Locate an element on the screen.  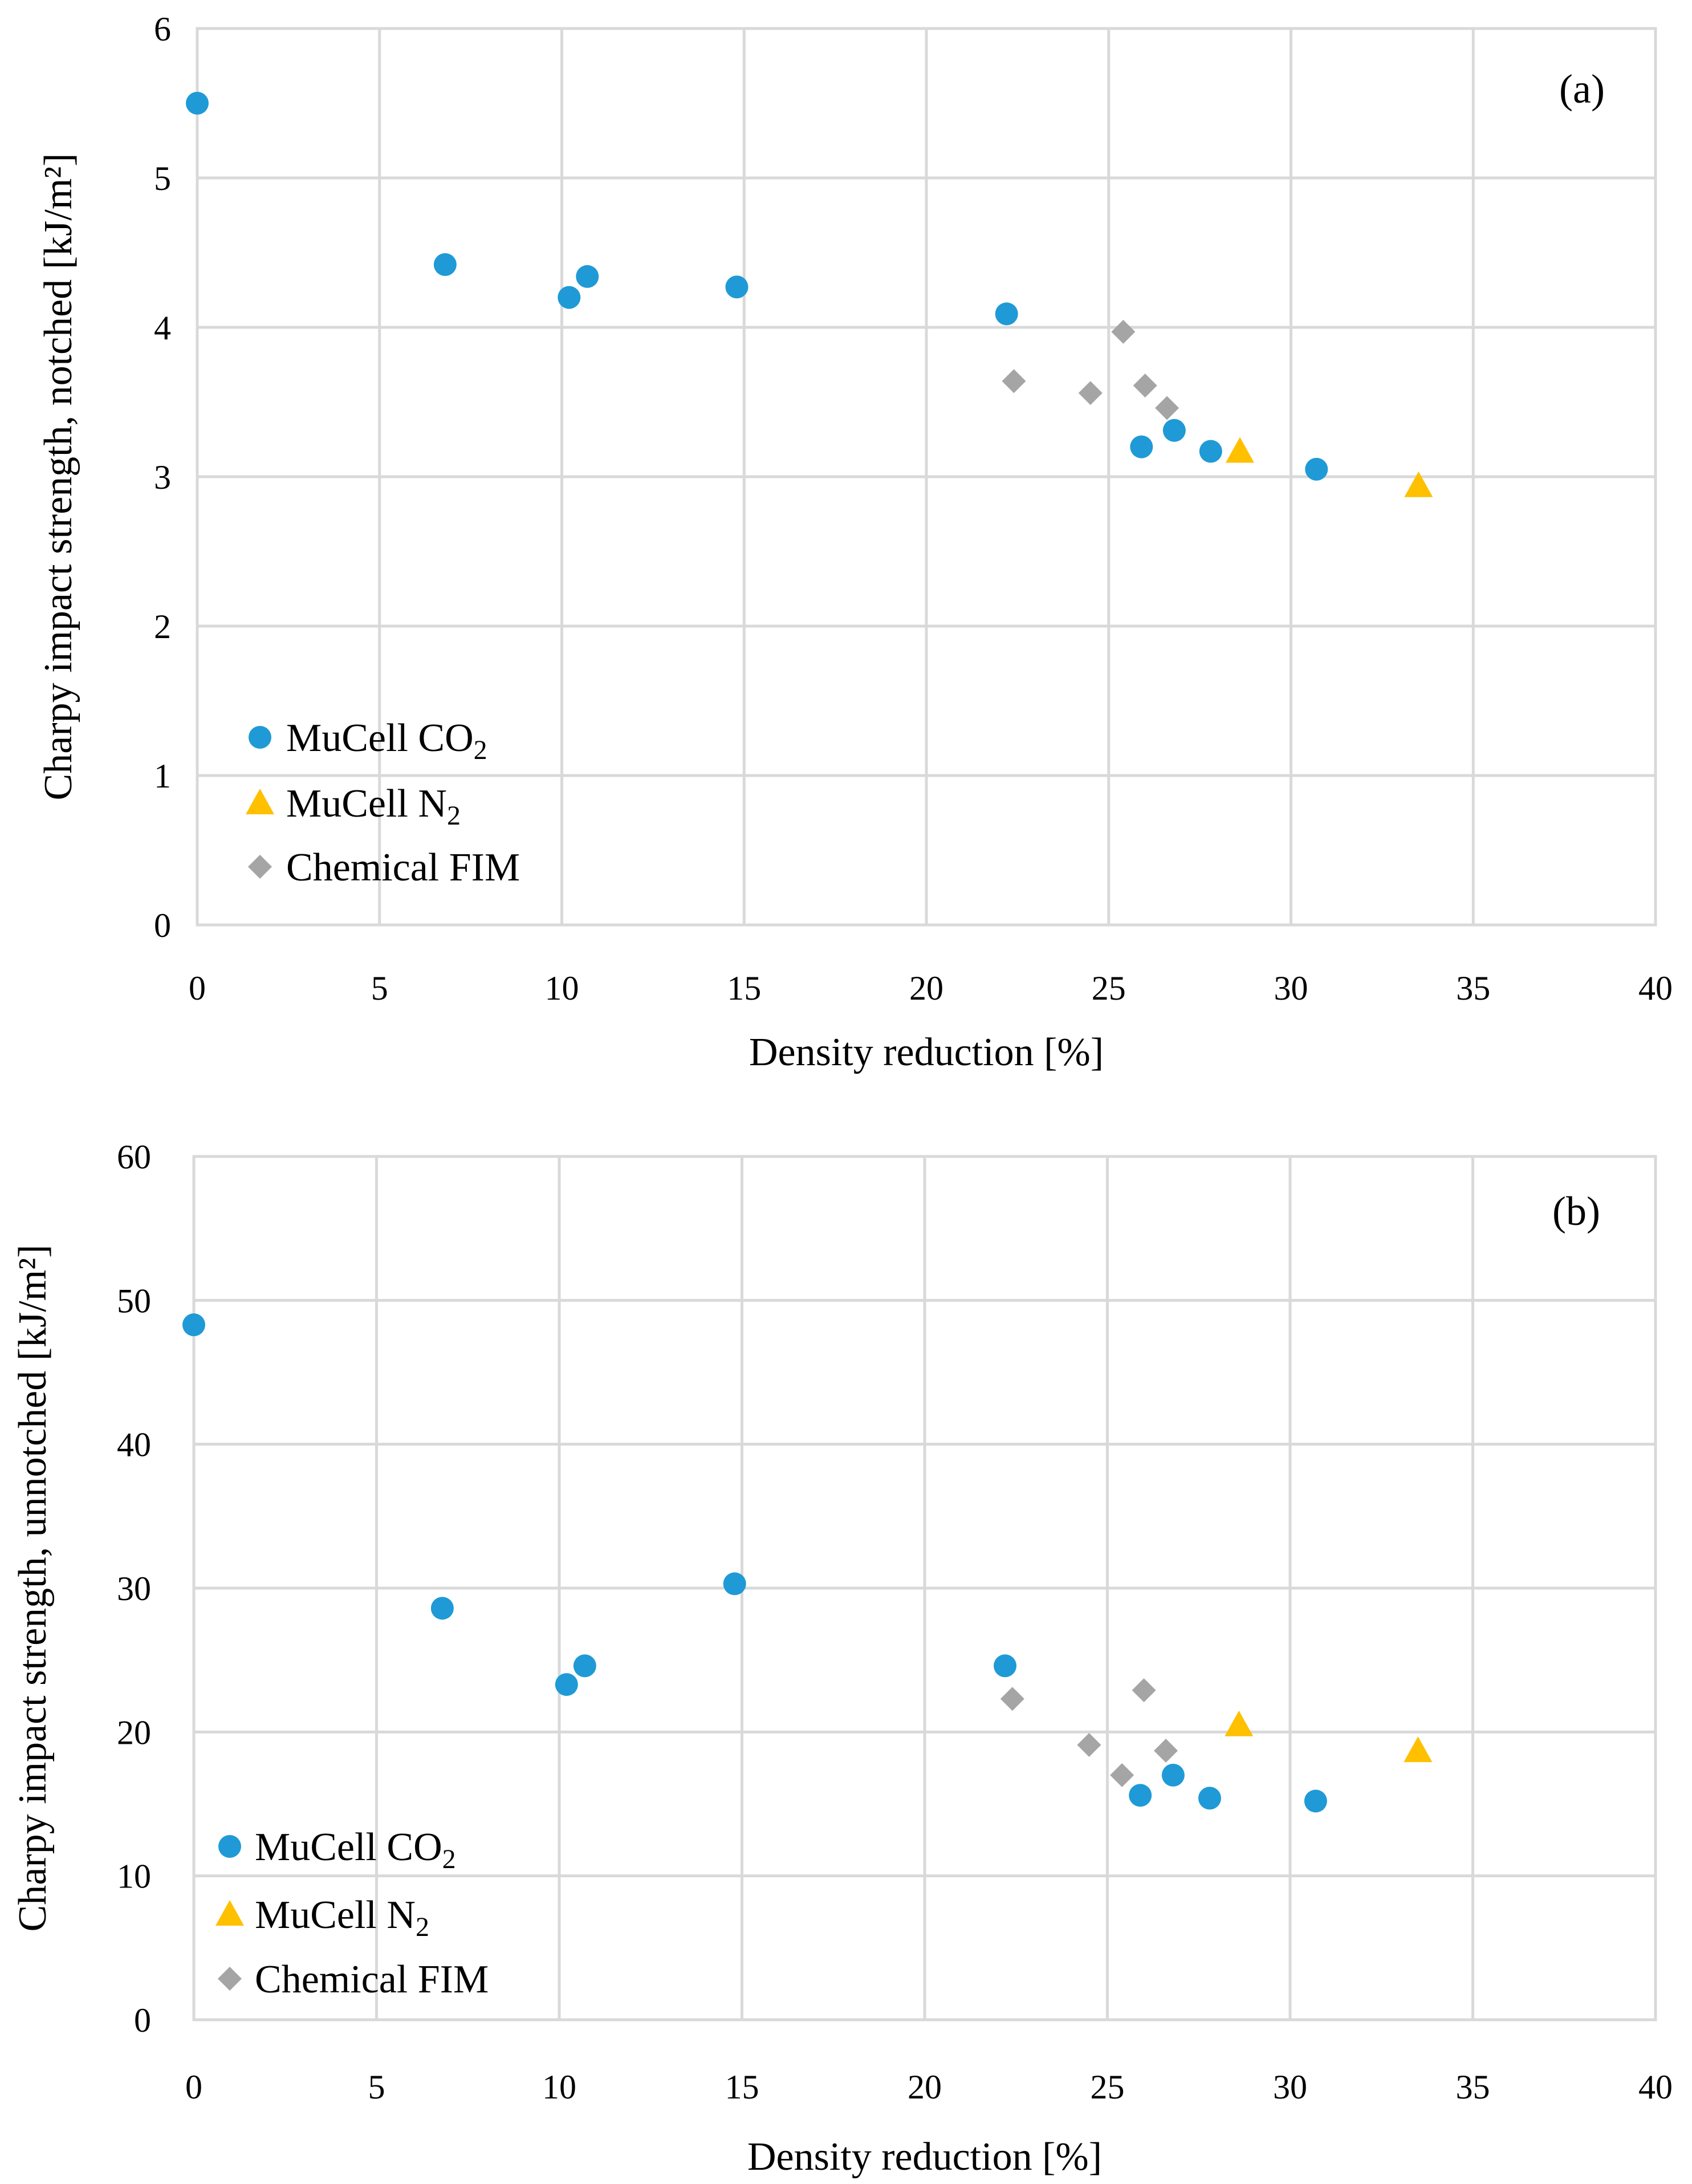
y-tick-label: 20 is located at coordinates (134, 1732).